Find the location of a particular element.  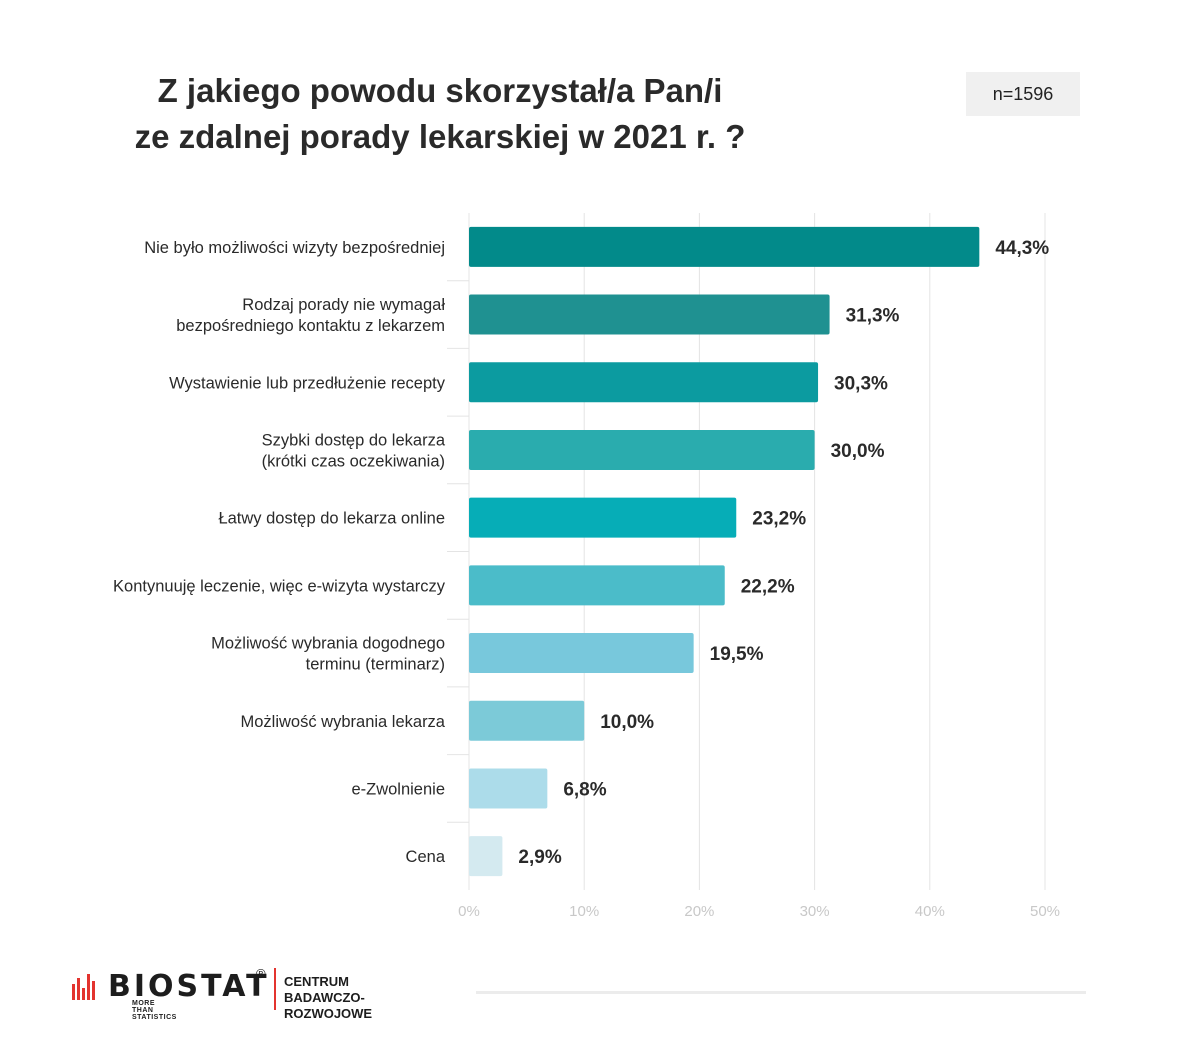

category-label: Wystawienie lub przedłużenie recepty is located at coordinates (307, 383).